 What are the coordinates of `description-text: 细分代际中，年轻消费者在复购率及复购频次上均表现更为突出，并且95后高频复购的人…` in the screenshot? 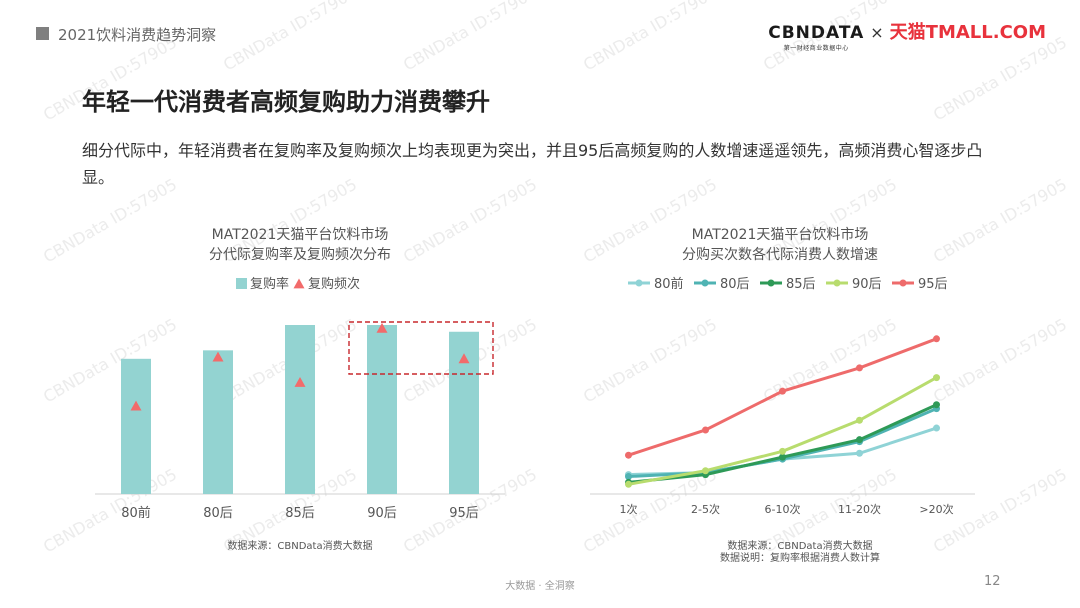 It's located at (532, 164).